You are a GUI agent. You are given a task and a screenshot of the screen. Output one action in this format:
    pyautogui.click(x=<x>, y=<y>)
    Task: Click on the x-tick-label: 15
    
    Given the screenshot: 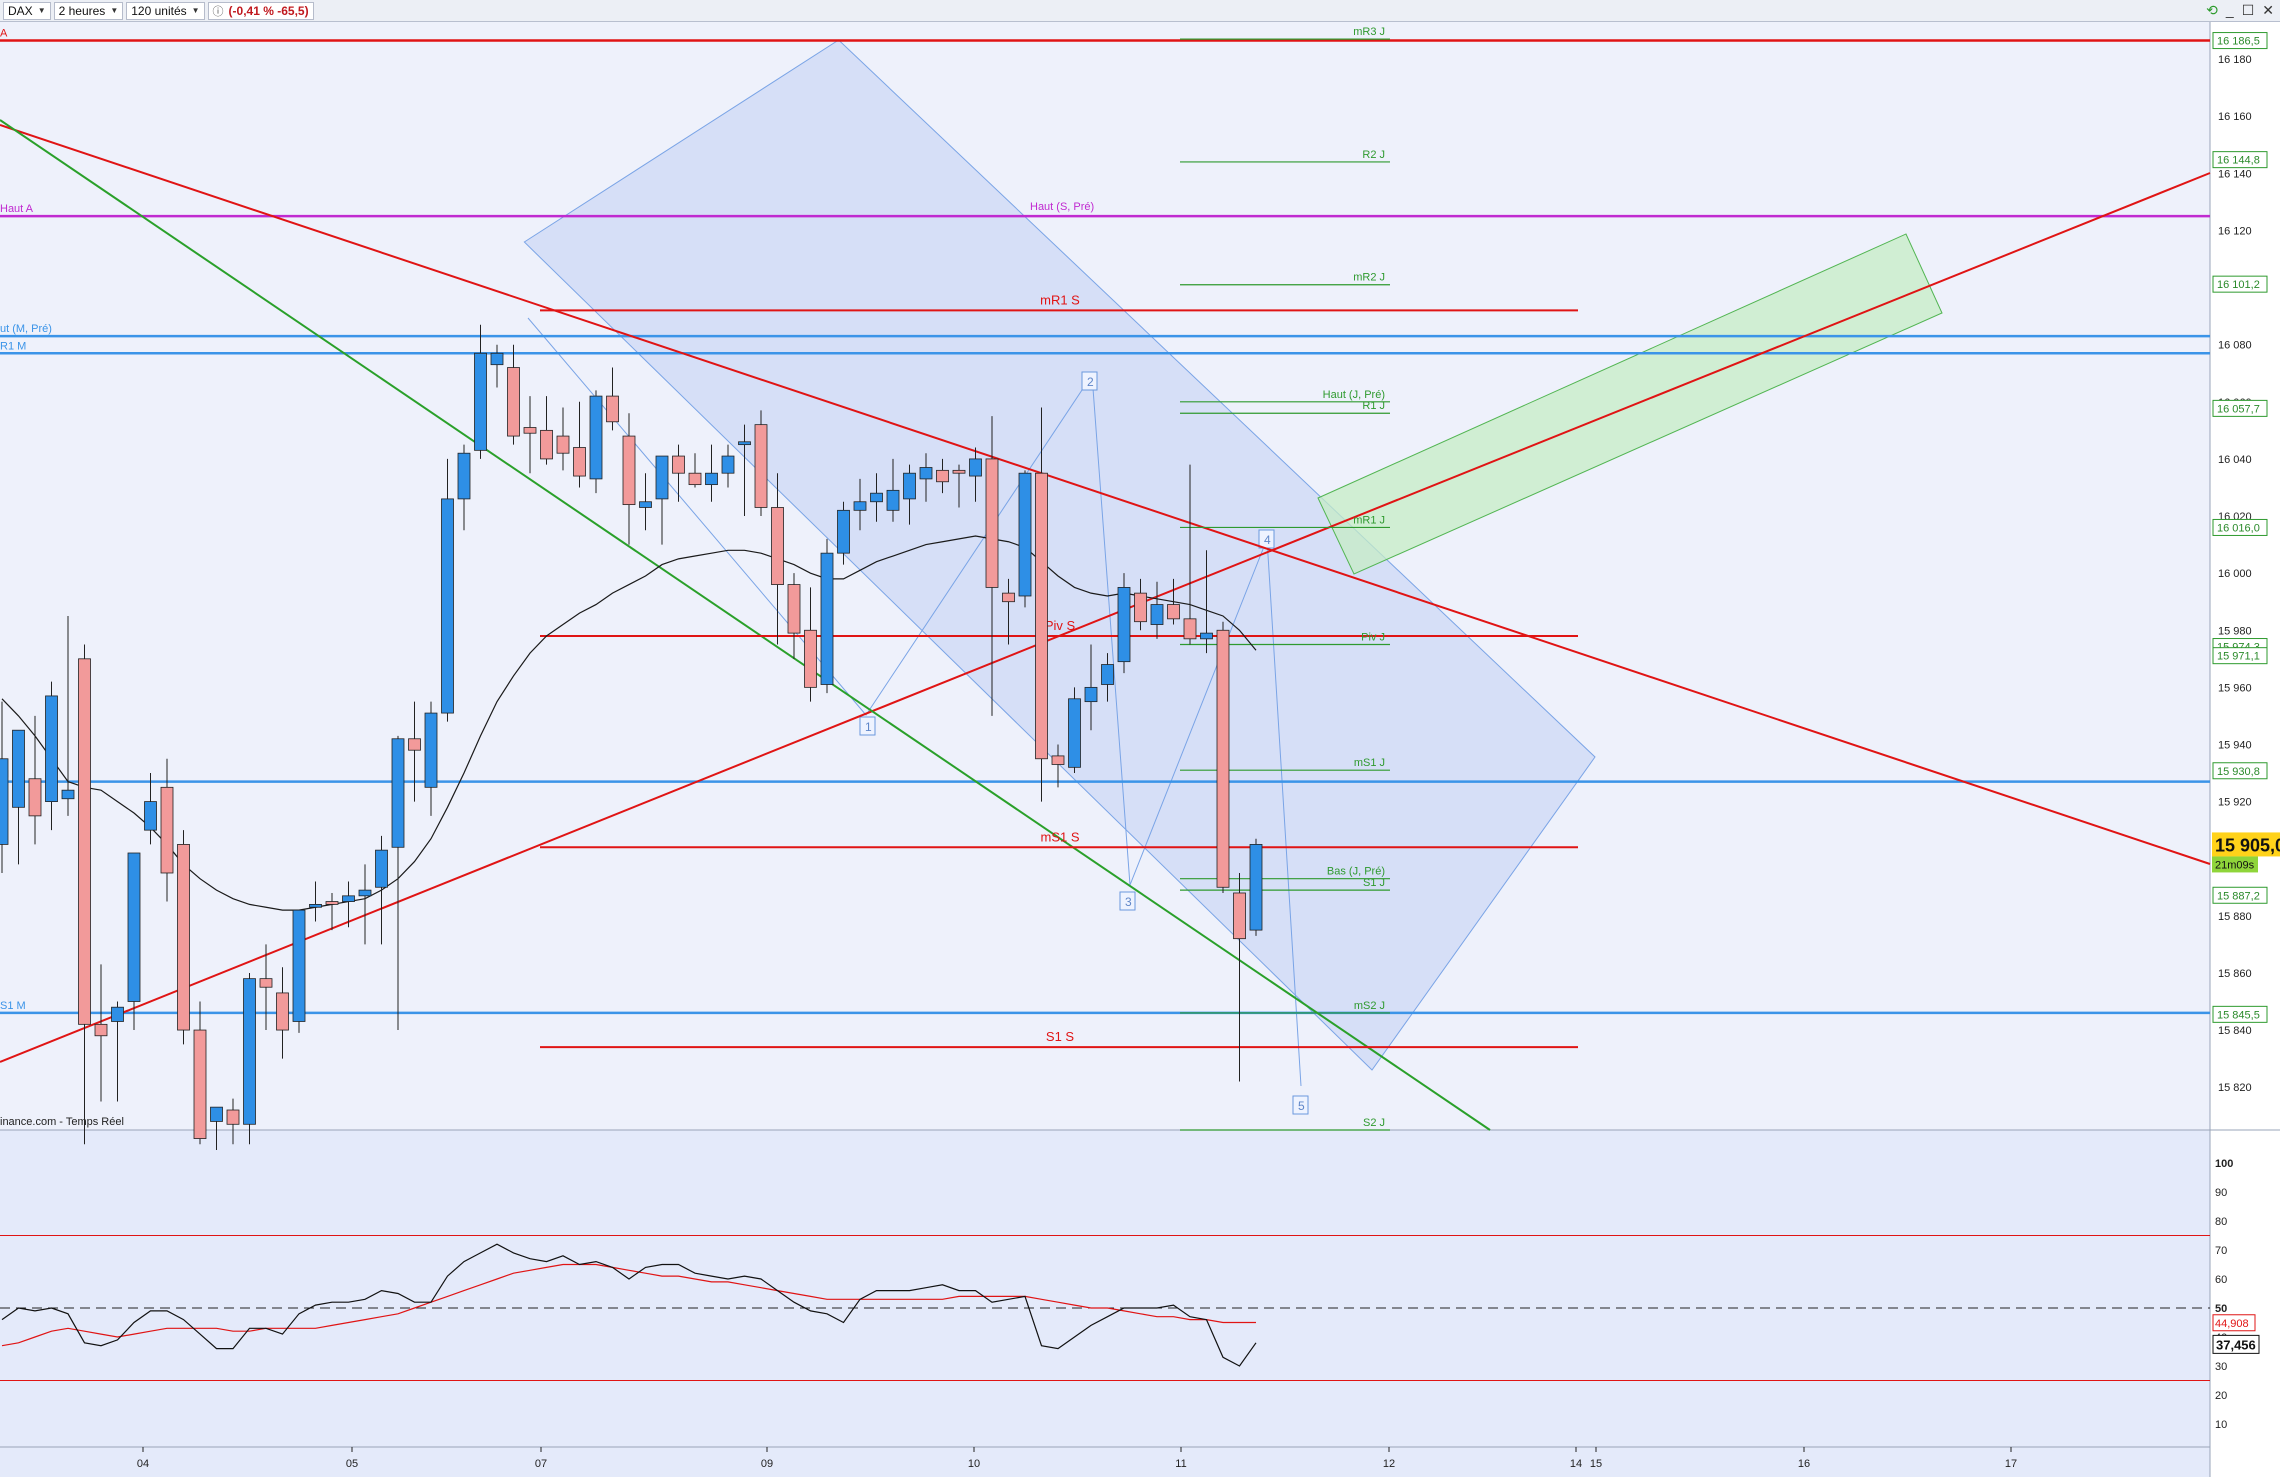 What is the action you would take?
    pyautogui.click(x=1596, y=1464)
    